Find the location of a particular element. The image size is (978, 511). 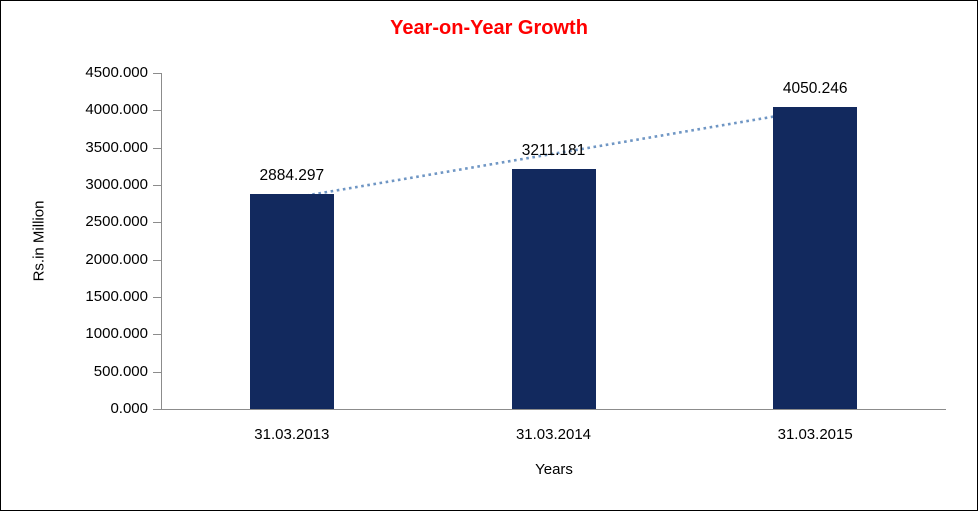

y-axis-tick-label: 4500.000 is located at coordinates (116, 72).